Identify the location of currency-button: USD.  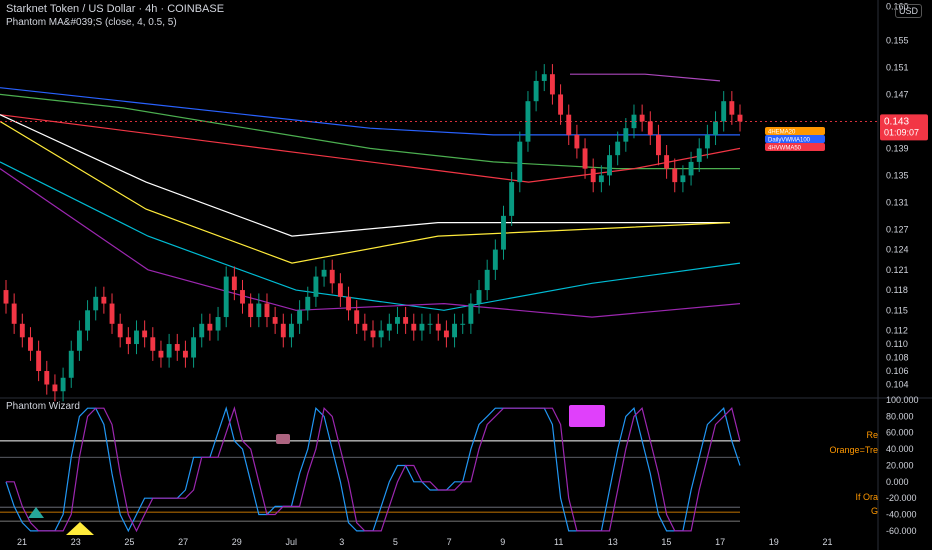
(908, 11).